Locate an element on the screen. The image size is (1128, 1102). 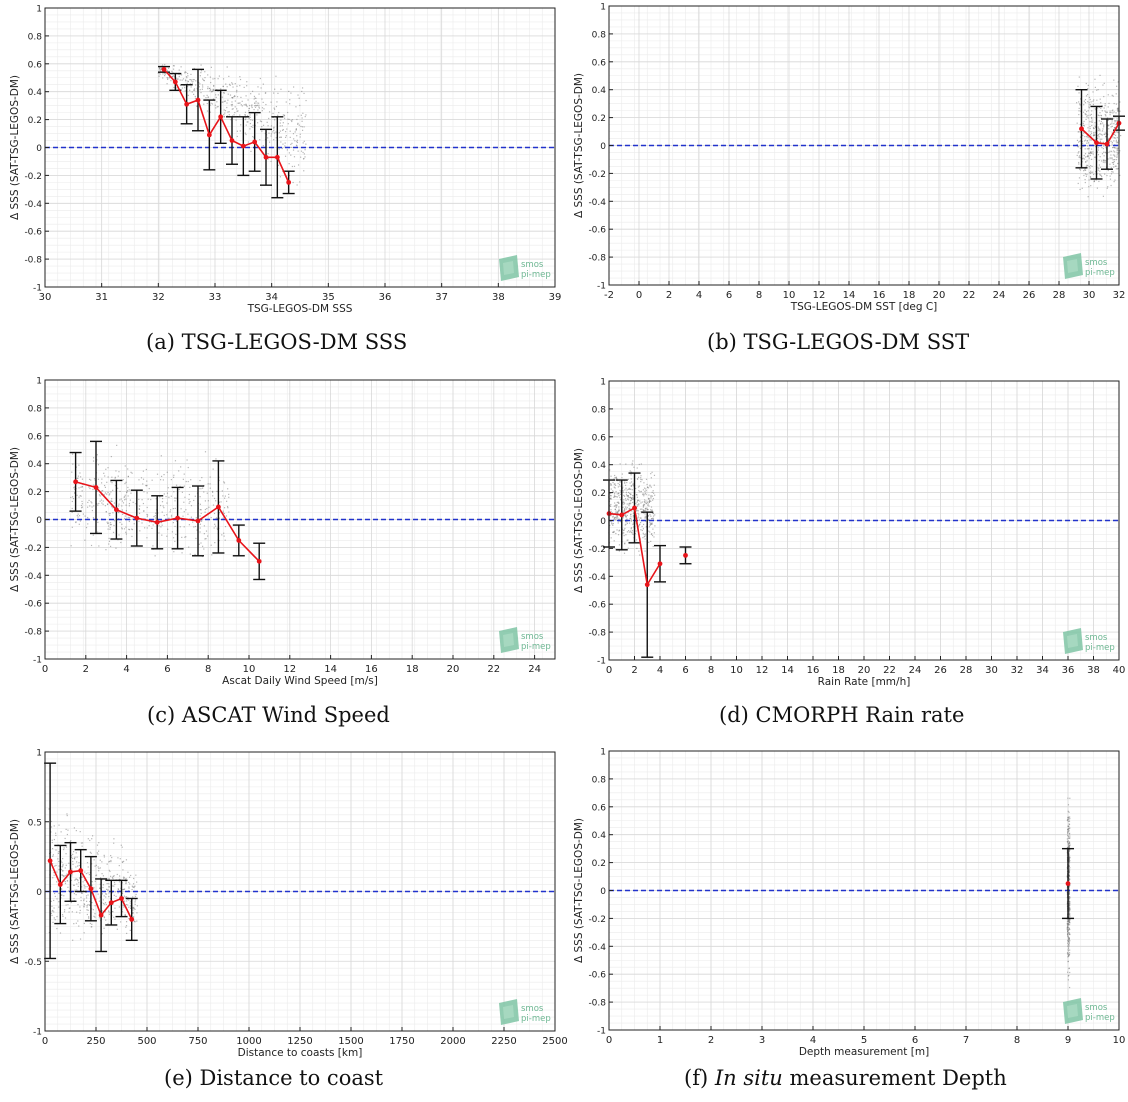
mean-line is located at coordinates (226, 125).